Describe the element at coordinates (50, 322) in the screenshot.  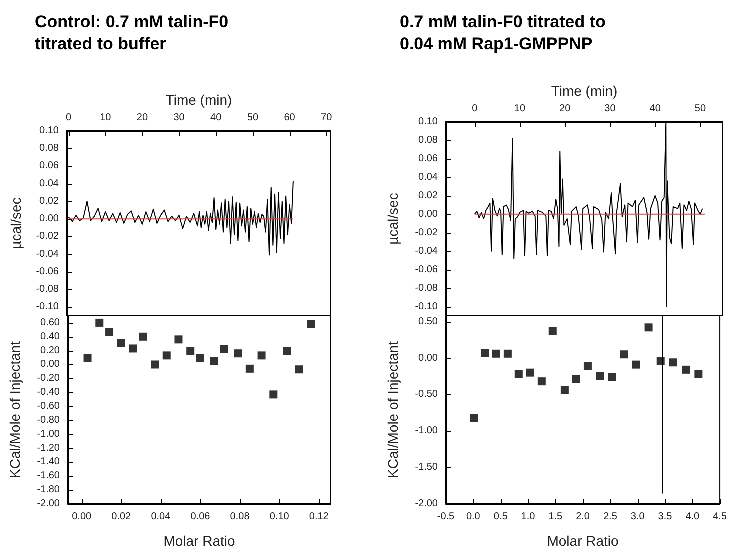
I see `y-tick-label: 0.60` at that location.